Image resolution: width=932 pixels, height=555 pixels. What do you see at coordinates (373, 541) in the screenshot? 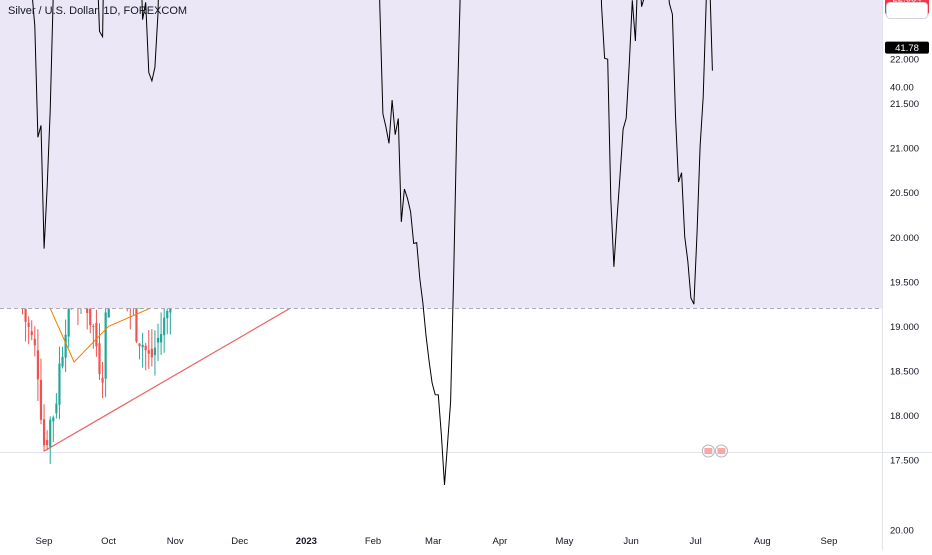
I see `time-axis-tick: Feb` at bounding box center [373, 541].